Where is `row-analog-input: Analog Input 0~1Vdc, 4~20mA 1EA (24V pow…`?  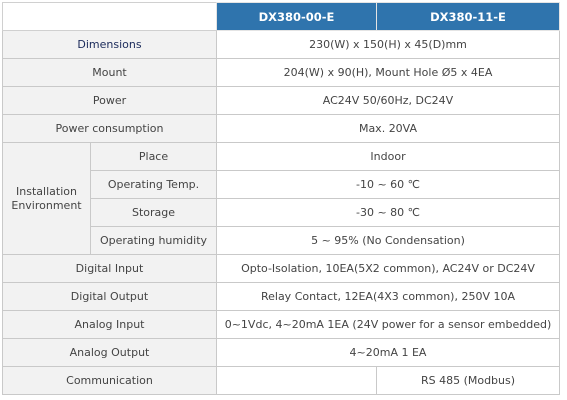 row-analog-input: Analog Input 0~1Vdc, 4~20mA 1EA (24V pow… is located at coordinates (281, 324).